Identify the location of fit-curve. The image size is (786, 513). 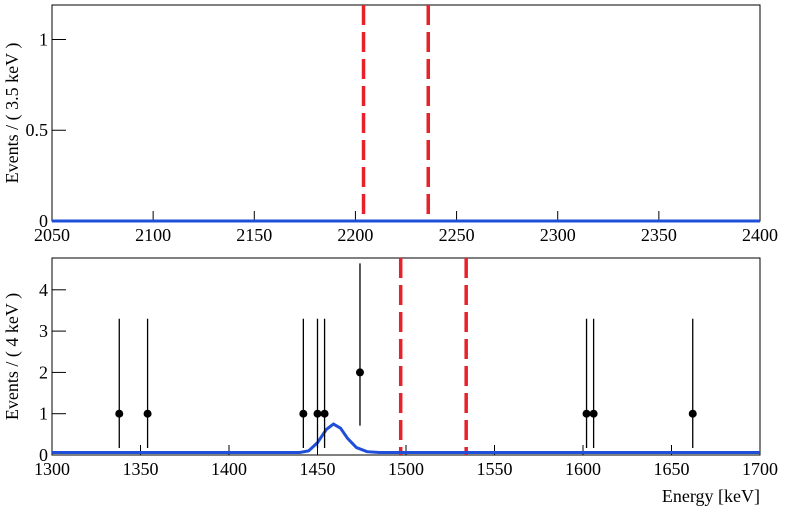
(406, 438).